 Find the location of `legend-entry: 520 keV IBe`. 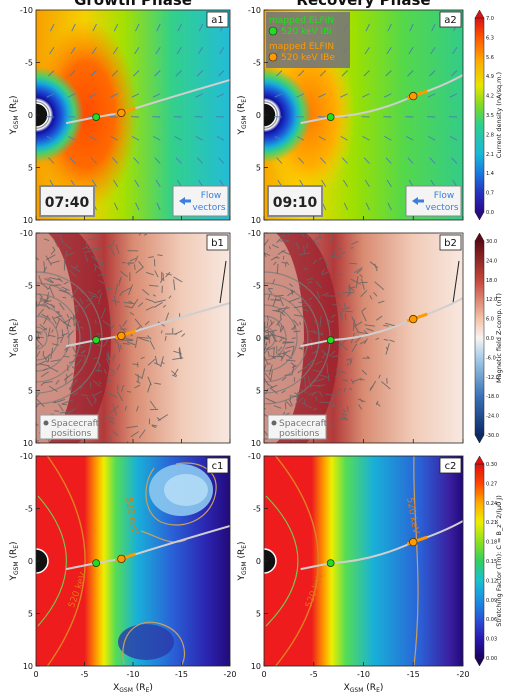

legend-entry: 520 keV IBe is located at coordinates (308, 58).